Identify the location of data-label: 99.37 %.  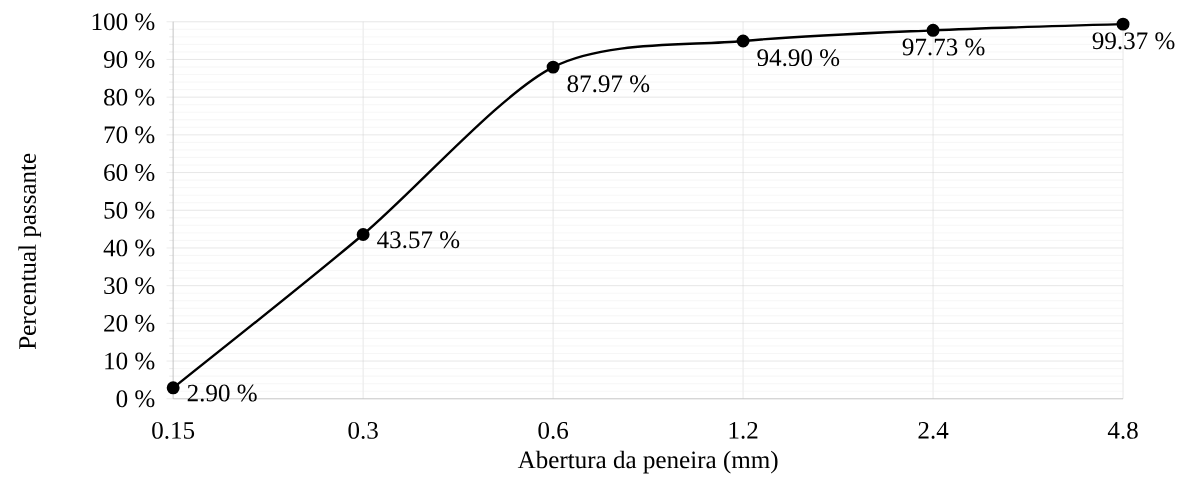
(1133, 41).